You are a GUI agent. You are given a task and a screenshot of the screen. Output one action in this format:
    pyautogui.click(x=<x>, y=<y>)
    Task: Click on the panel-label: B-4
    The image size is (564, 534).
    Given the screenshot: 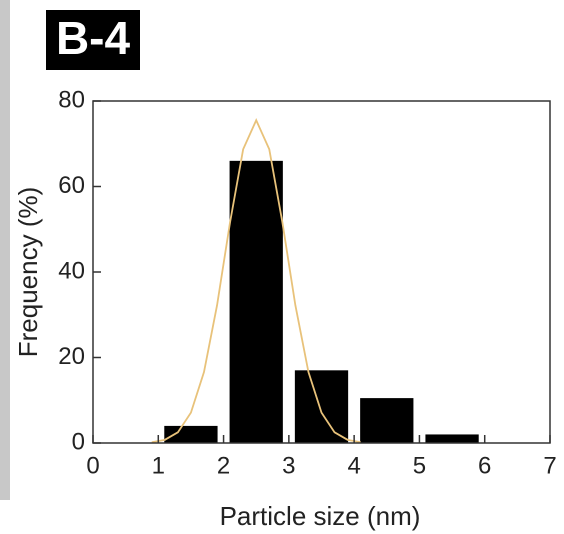 What is the action you would take?
    pyautogui.click(x=93, y=38)
    